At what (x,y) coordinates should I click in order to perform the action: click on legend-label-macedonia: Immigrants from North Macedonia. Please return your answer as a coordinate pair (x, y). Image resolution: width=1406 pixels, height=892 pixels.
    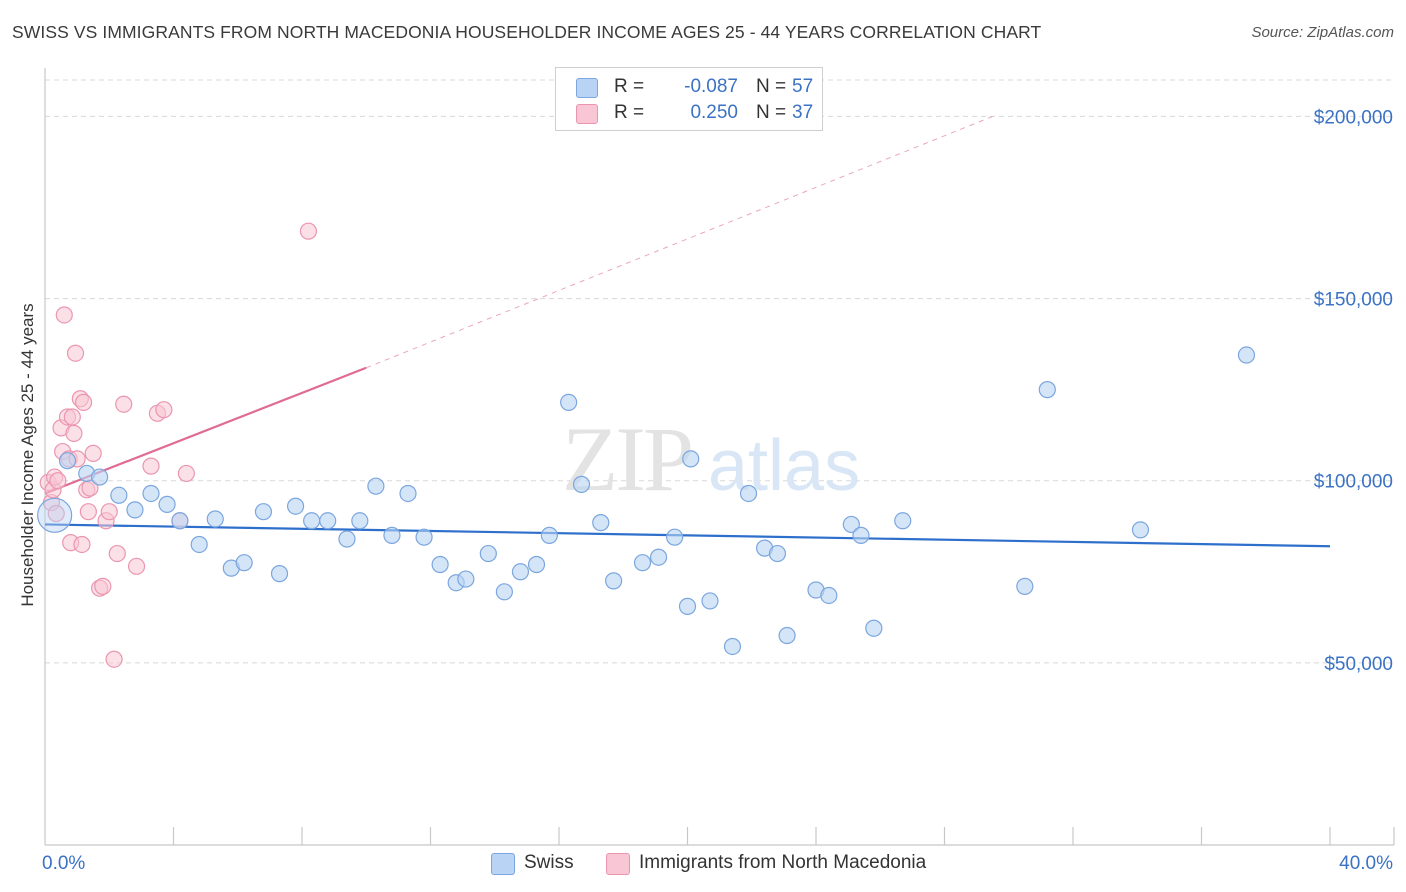
    Looking at the image, I should click on (783, 862).